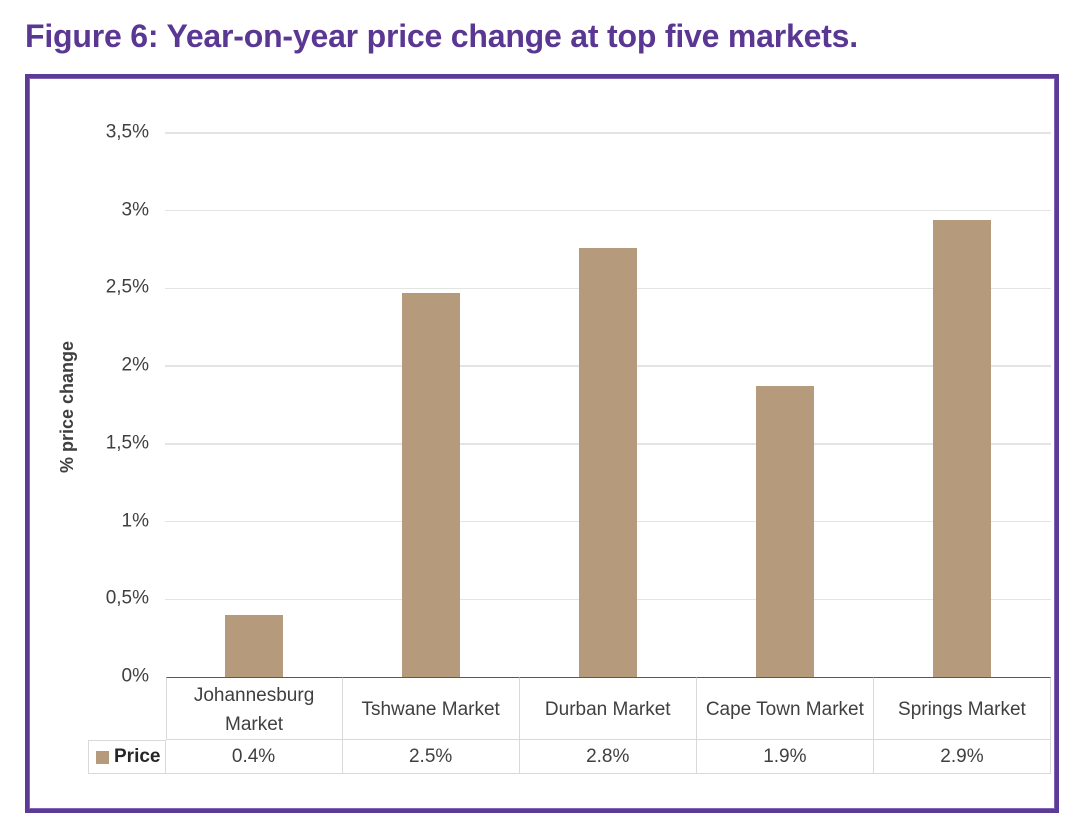 This screenshot has width=1084, height=838. Describe the element at coordinates (785, 757) in the screenshot. I see `series-value-cell: 1.9%` at that location.